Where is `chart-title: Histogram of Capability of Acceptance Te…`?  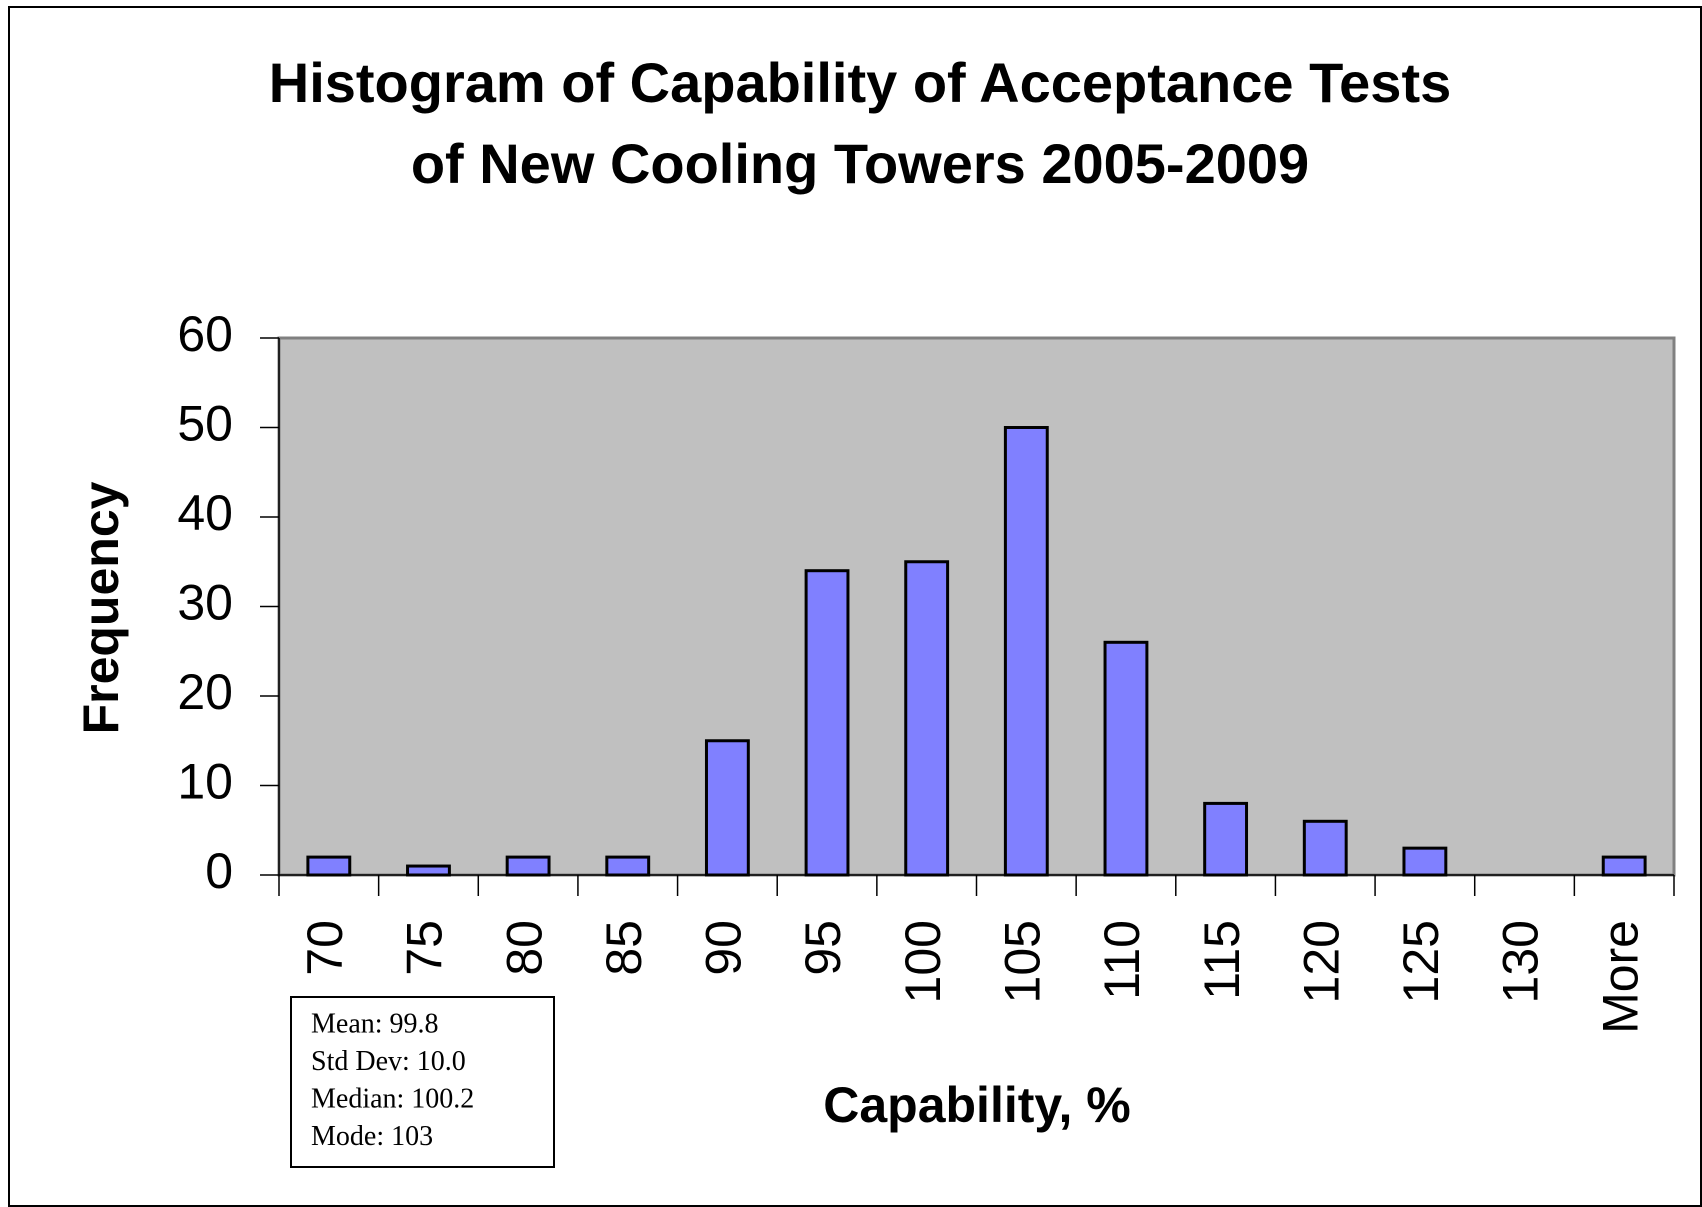
chart-title: Histogram of Capability of Acceptance Te… is located at coordinates (860, 82).